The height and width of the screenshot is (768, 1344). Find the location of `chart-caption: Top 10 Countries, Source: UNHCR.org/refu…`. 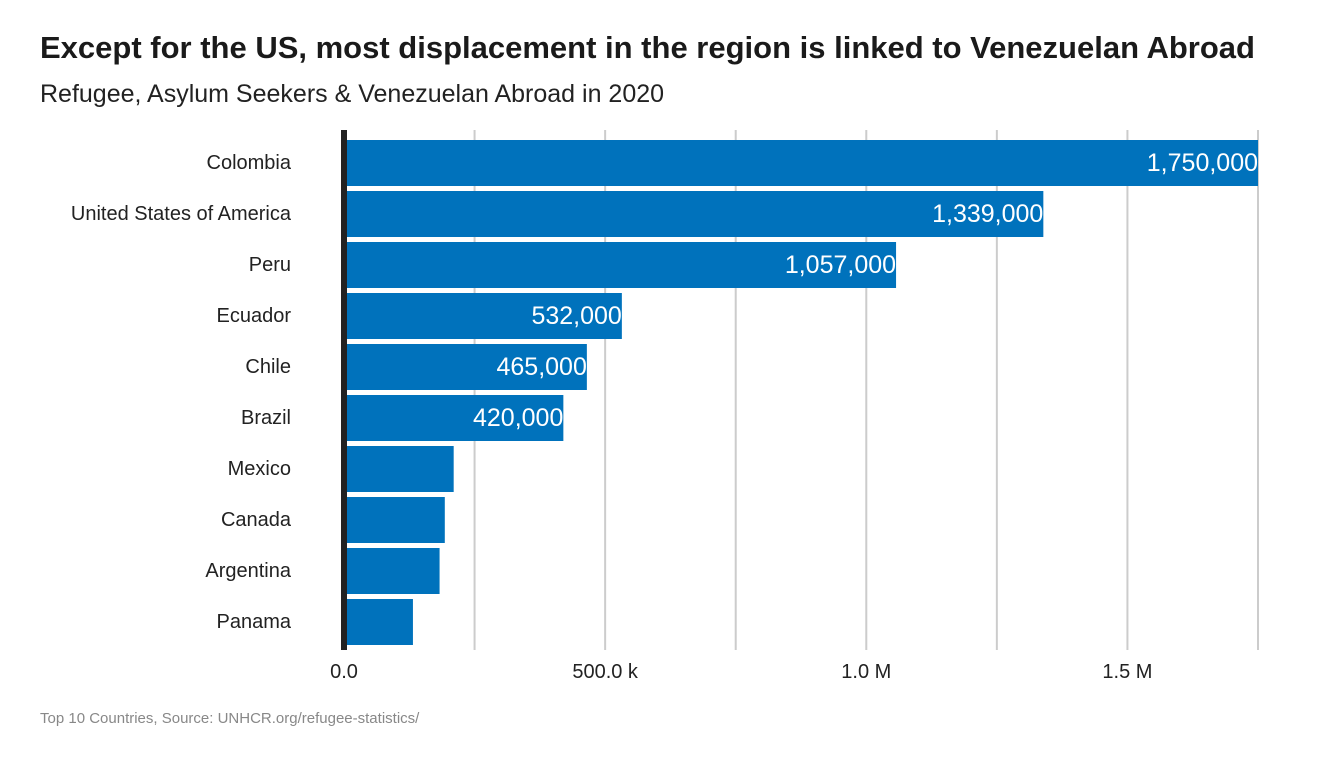

chart-caption: Top 10 Countries, Source: UNHCR.org/refu… is located at coordinates (230, 718).